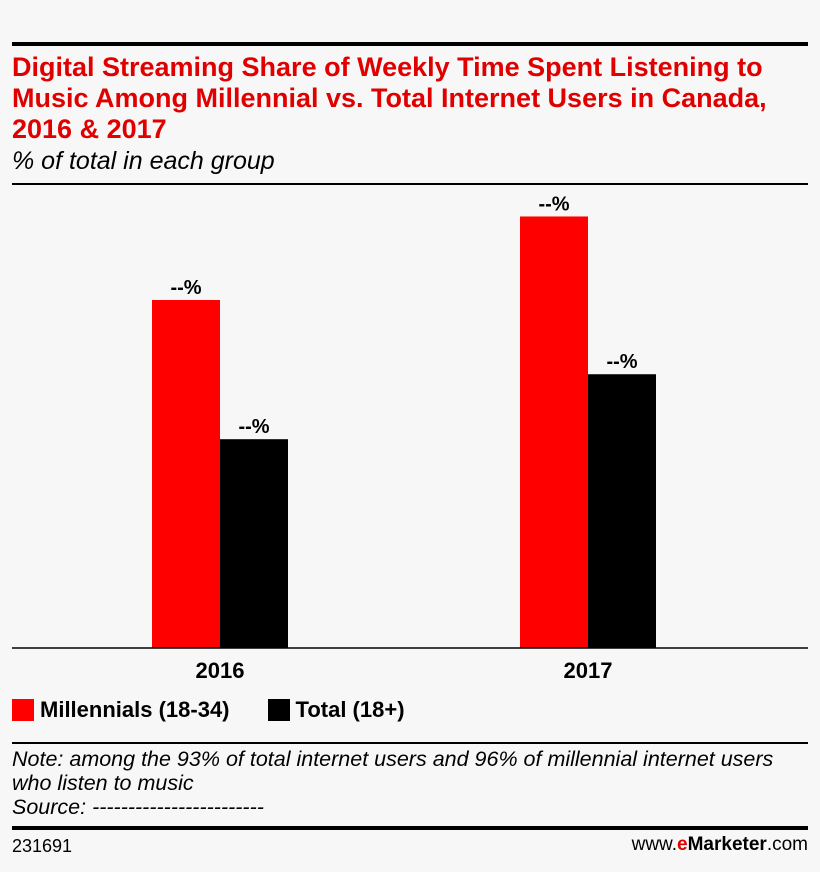 The width and height of the screenshot is (820, 872). What do you see at coordinates (622, 511) in the screenshot?
I see `bar-total-2017` at bounding box center [622, 511].